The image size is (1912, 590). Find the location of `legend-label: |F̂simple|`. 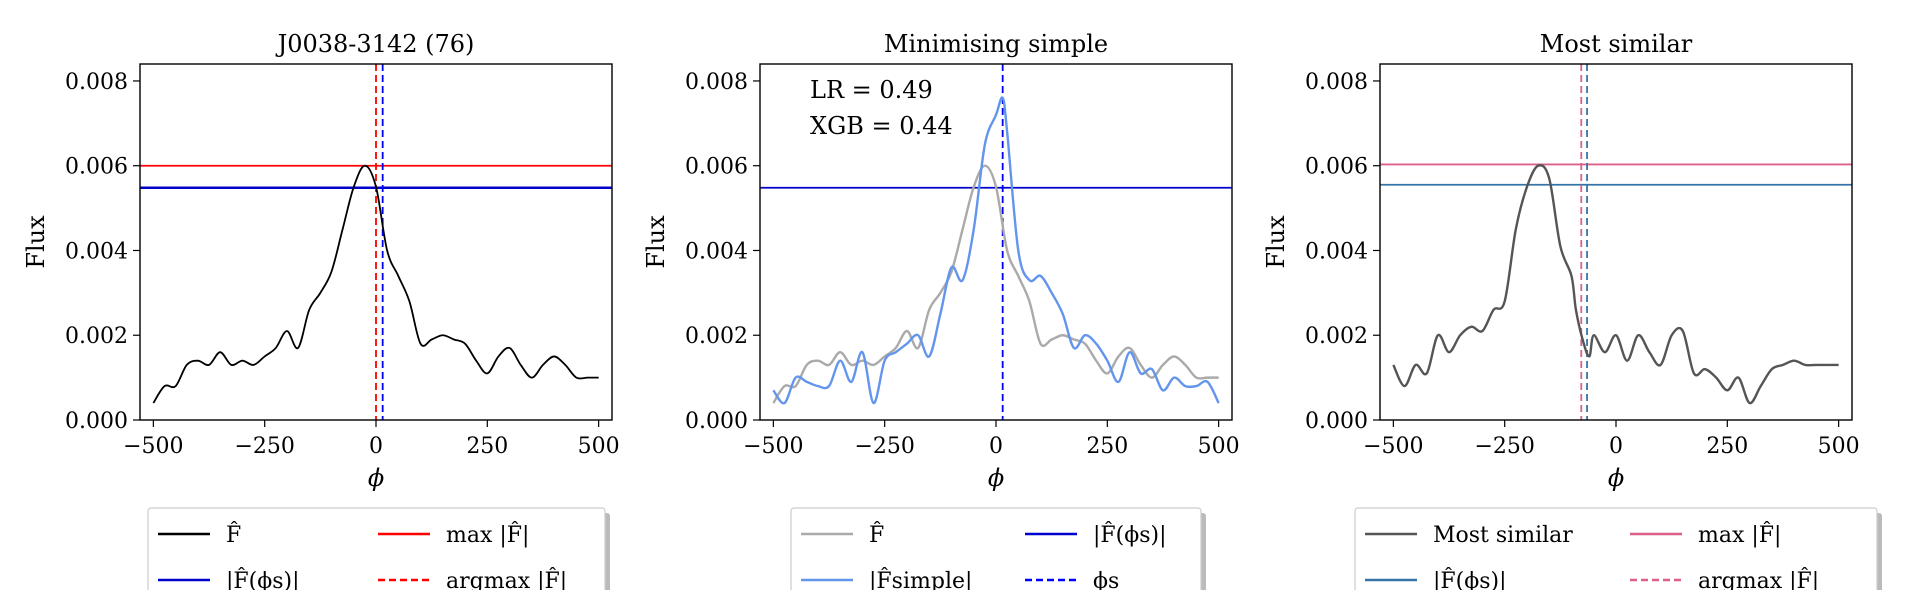

legend-label: |F̂simple| is located at coordinates (920, 579).